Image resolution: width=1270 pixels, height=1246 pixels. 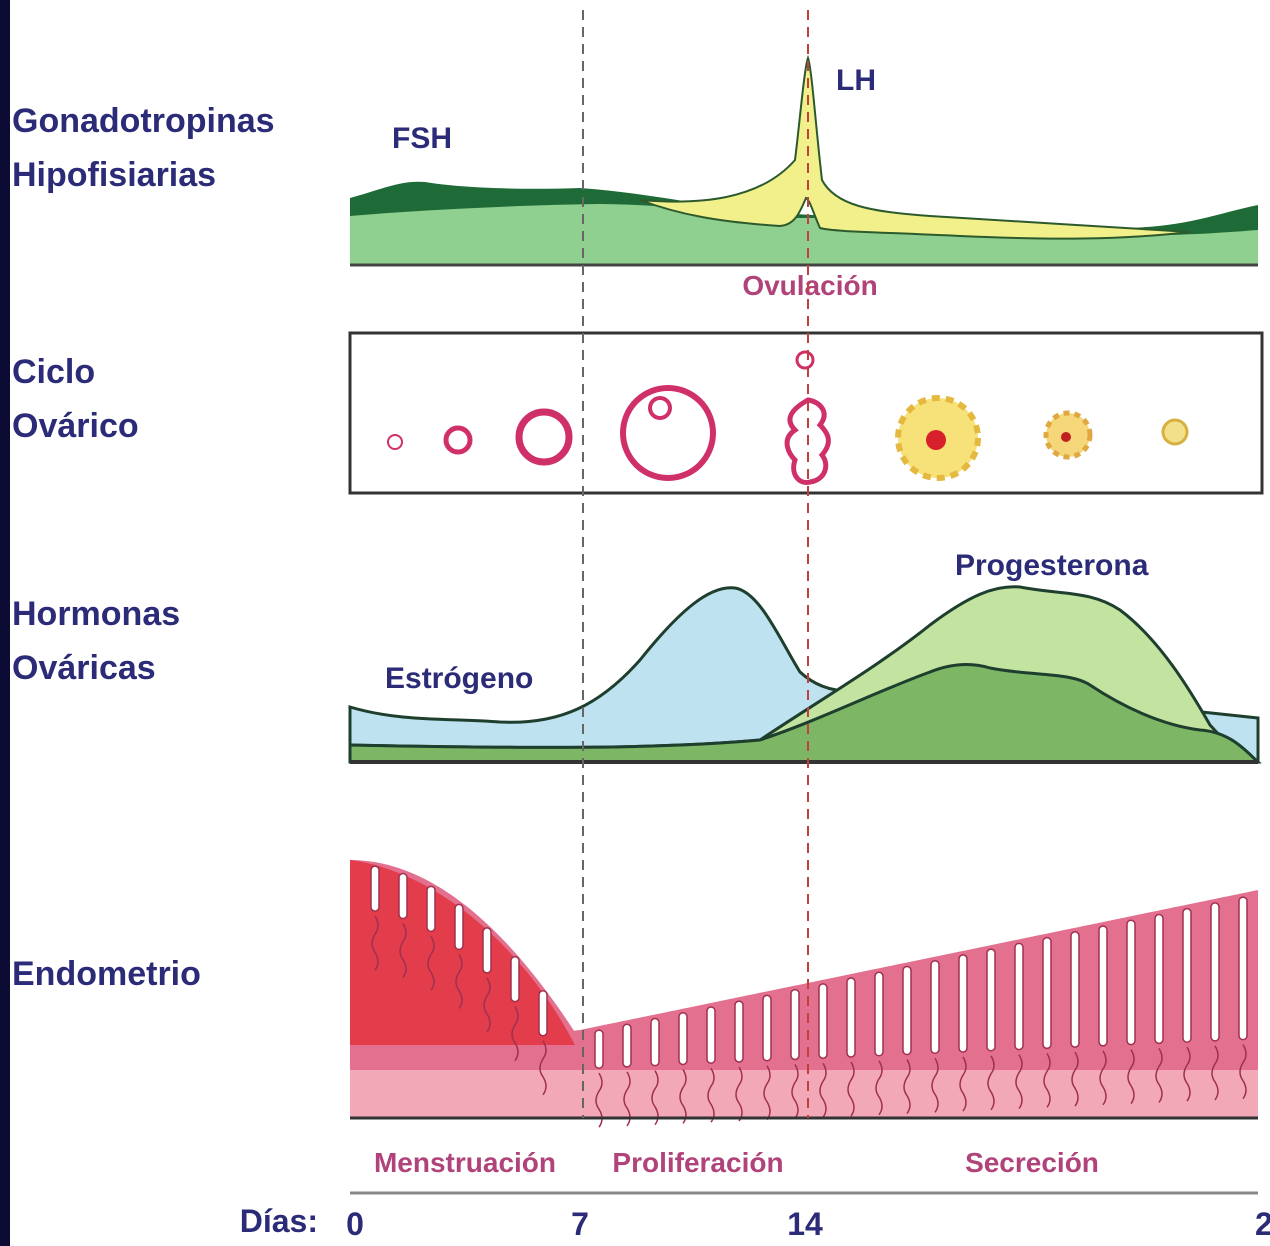 What do you see at coordinates (143, 121) in the screenshot?
I see `row-label: Gonadotropinas` at bounding box center [143, 121].